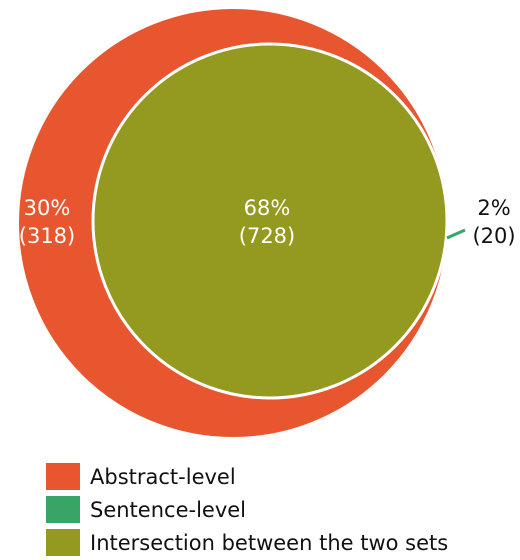  I want to click on intersection-percent-label: 68%, so click(267, 208).